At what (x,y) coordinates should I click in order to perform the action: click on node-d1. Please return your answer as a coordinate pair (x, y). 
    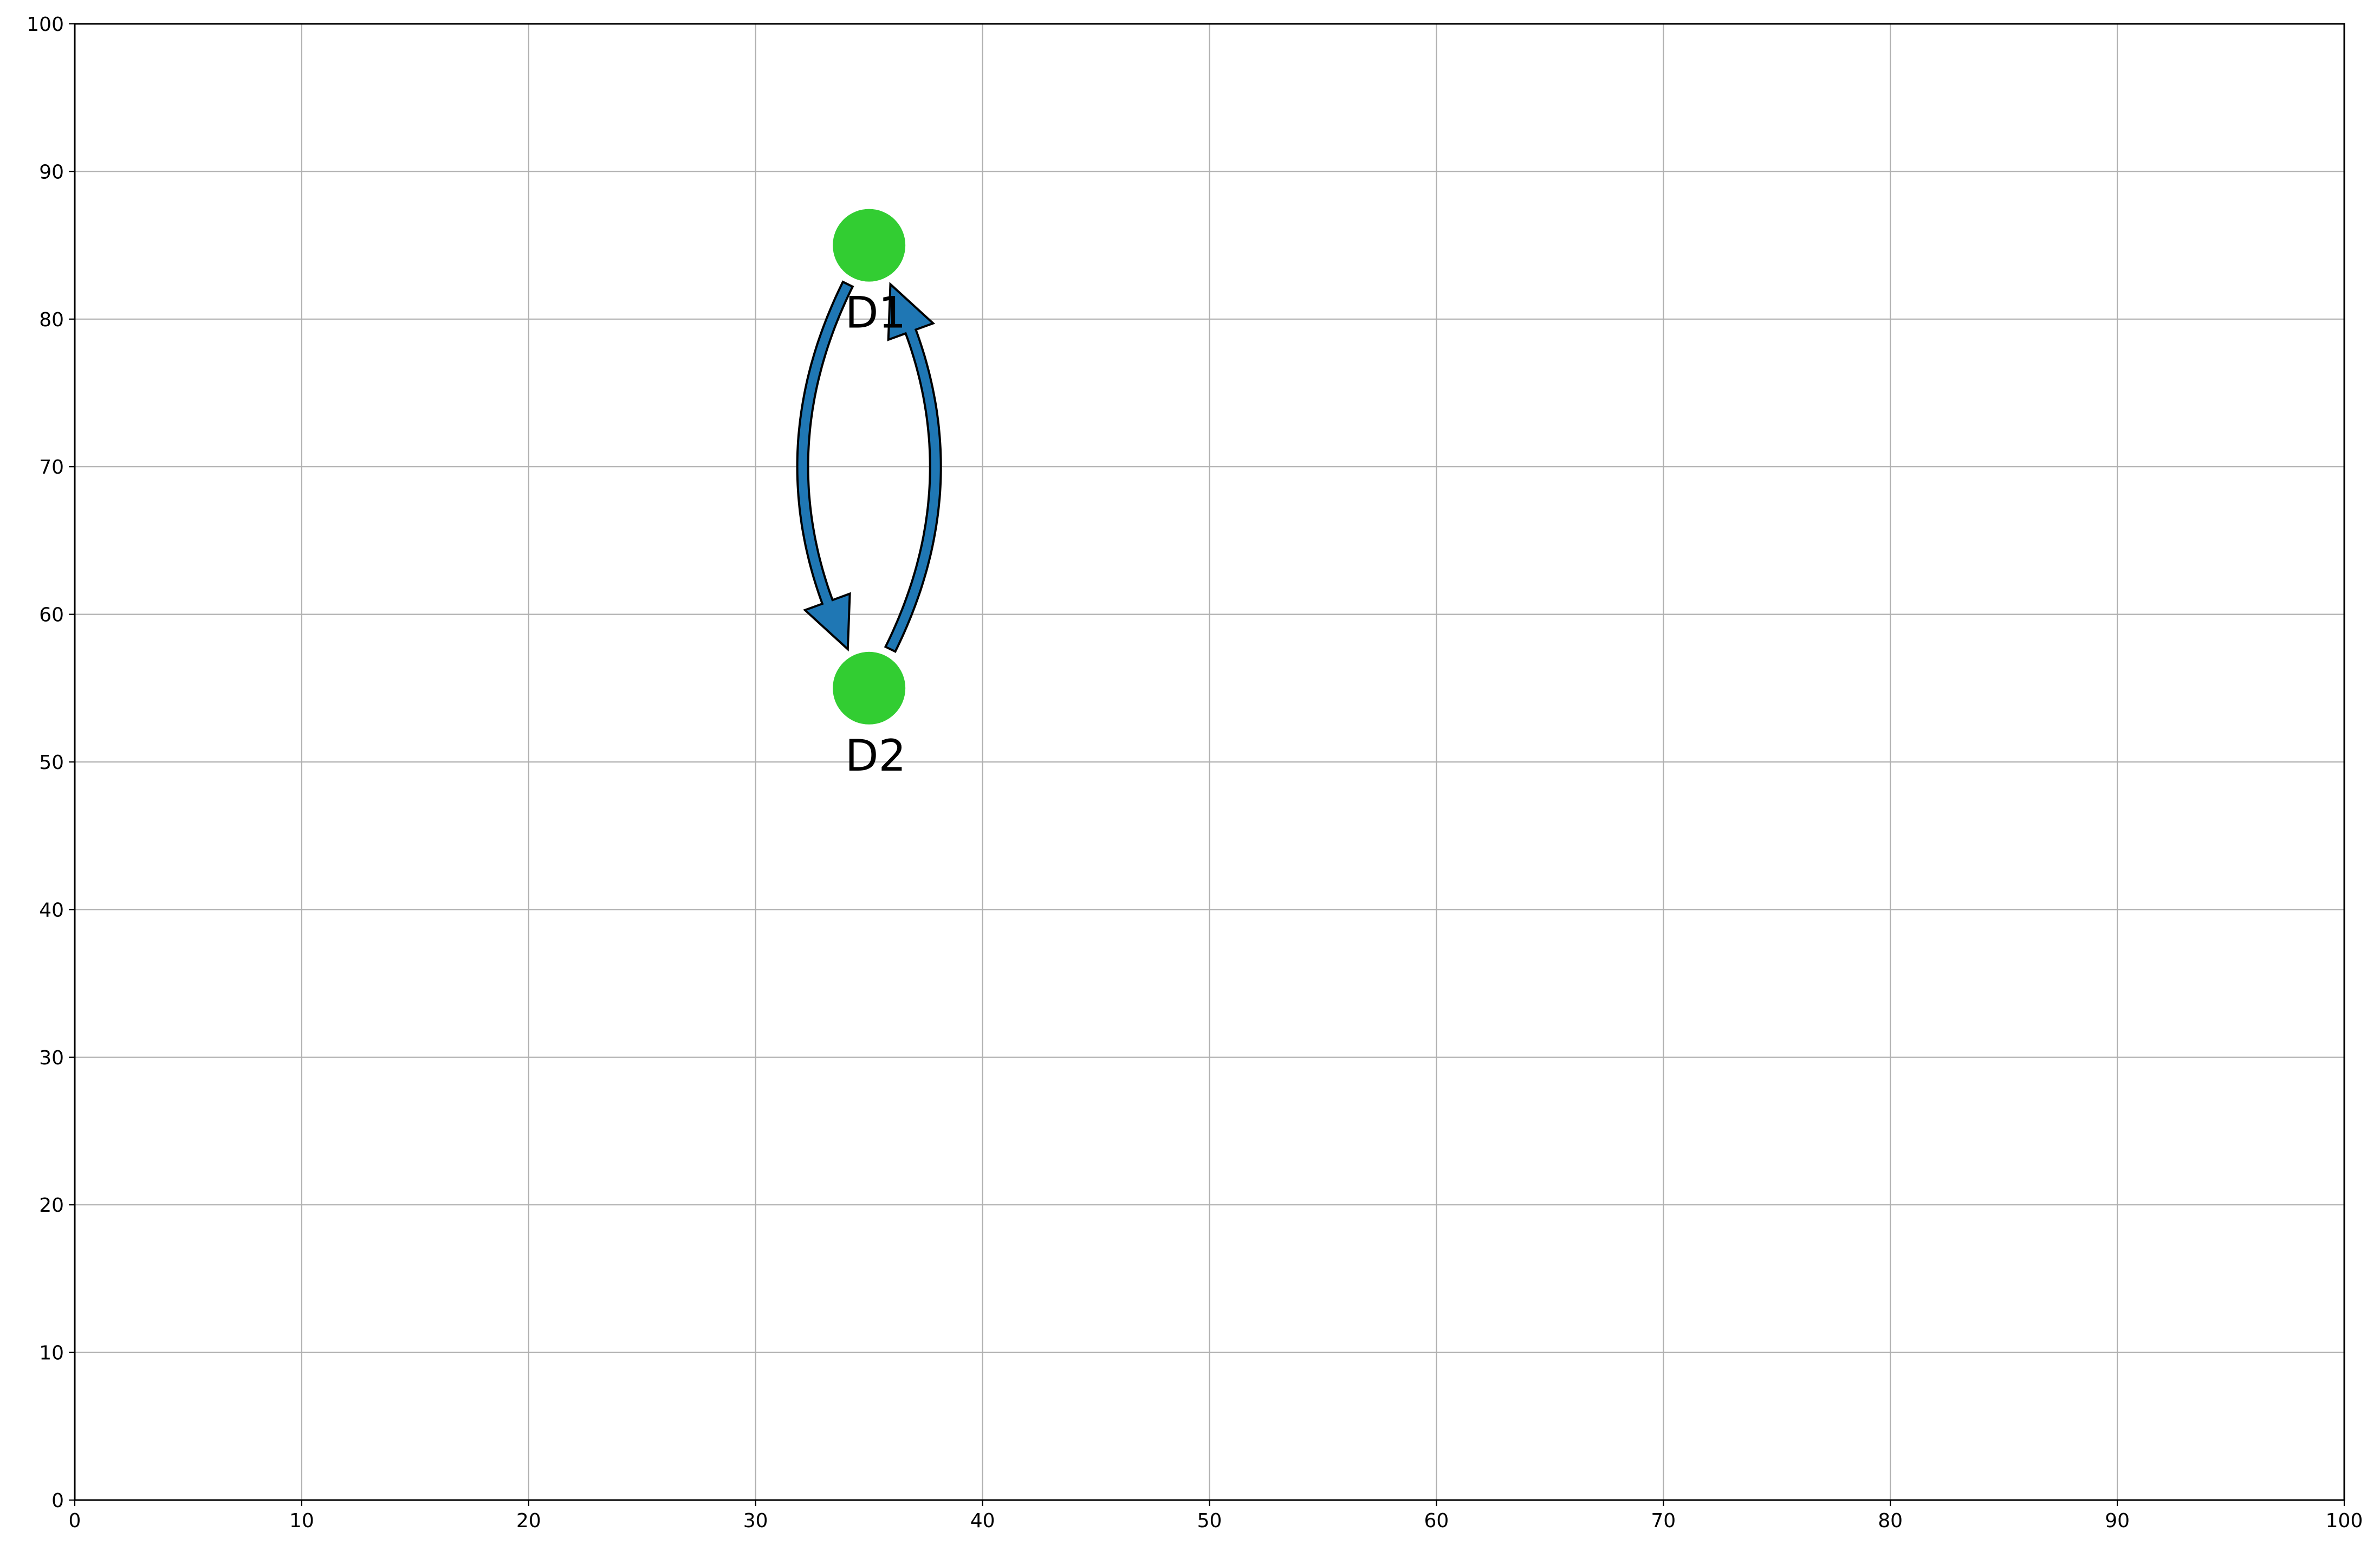
    Looking at the image, I should click on (869, 245).